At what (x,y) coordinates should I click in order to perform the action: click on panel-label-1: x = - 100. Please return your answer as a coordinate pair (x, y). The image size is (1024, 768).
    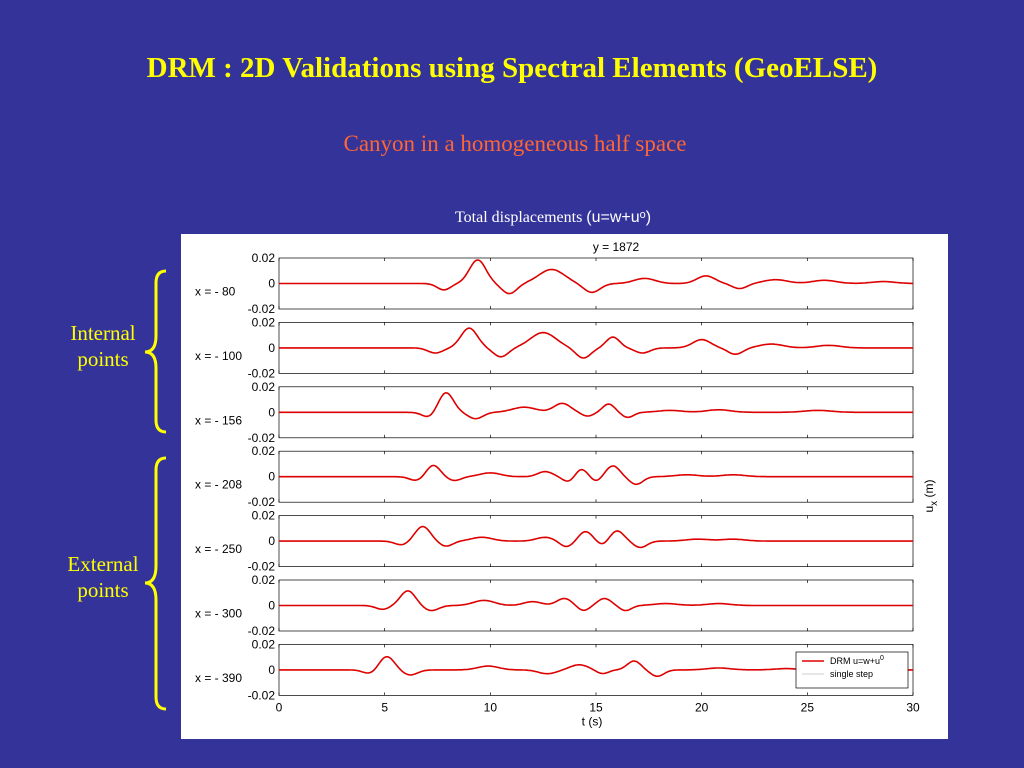
    Looking at the image, I should click on (218, 356).